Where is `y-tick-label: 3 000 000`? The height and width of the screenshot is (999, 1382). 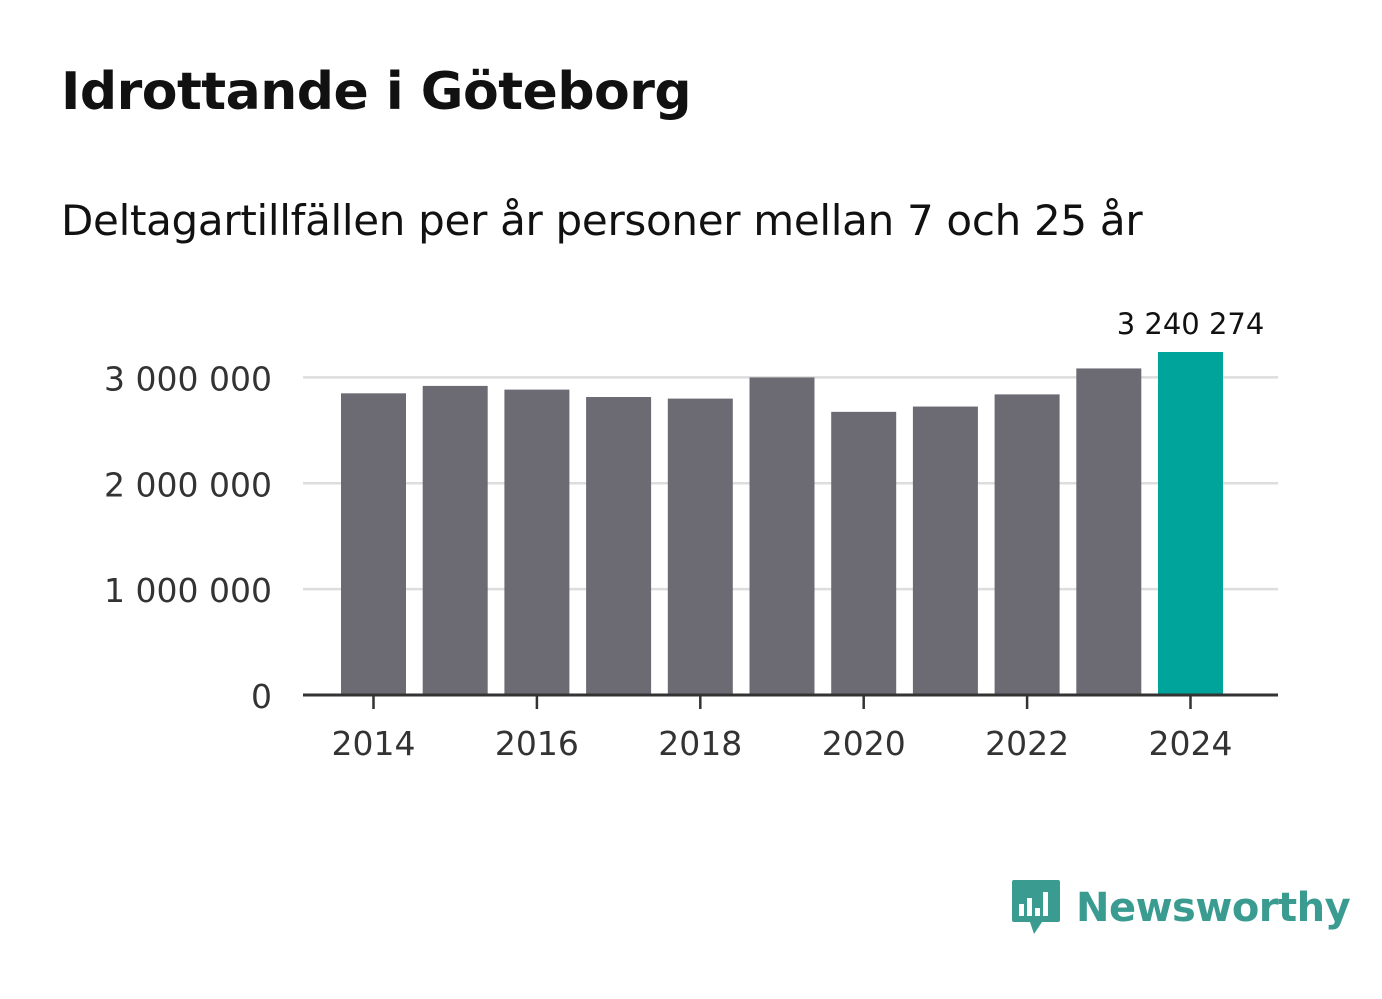
y-tick-label: 3 000 000 is located at coordinates (188, 378).